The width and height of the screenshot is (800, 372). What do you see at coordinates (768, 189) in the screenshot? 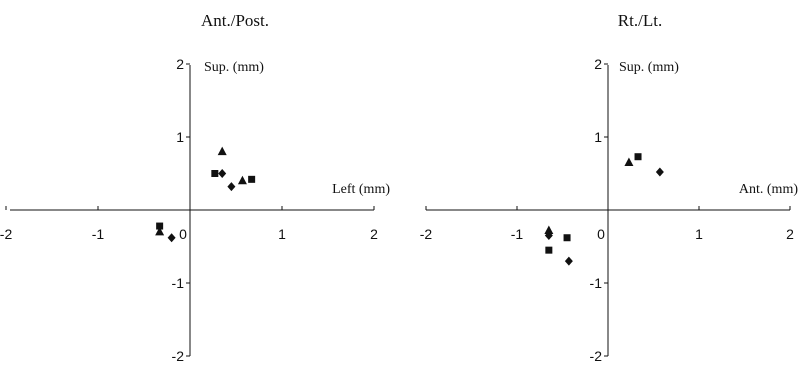
I see `x-axis-label: Ant. (mm)` at bounding box center [768, 189].